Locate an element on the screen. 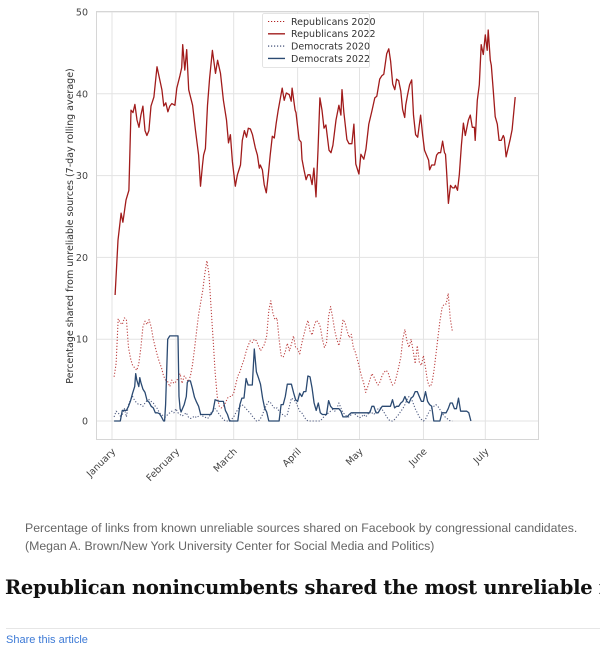 This screenshot has width=600, height=646. share-article-link: Share this article is located at coordinates (47, 640).